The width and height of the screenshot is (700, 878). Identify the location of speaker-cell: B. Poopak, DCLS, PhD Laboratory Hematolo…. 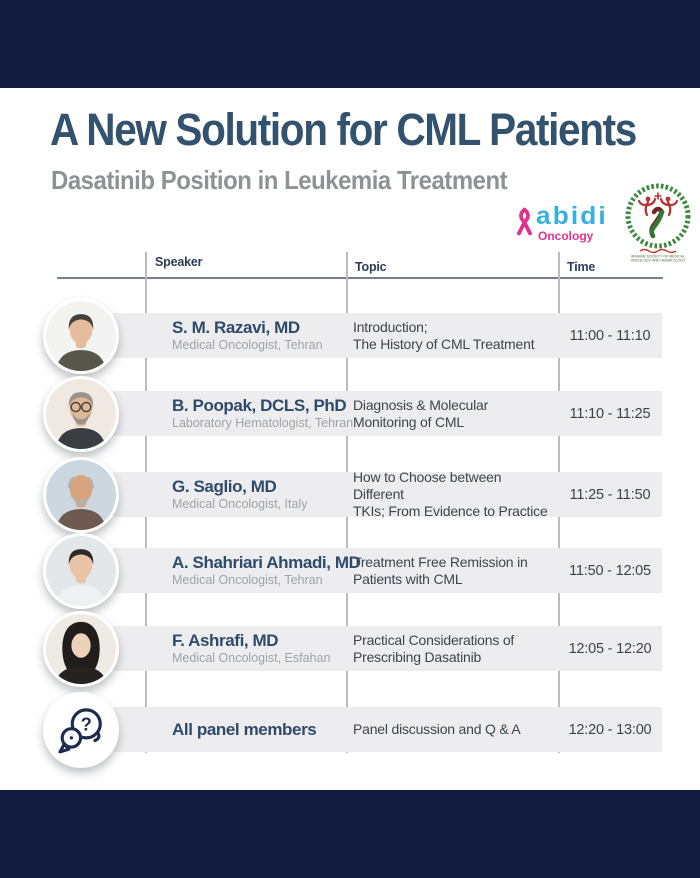
(263, 413).